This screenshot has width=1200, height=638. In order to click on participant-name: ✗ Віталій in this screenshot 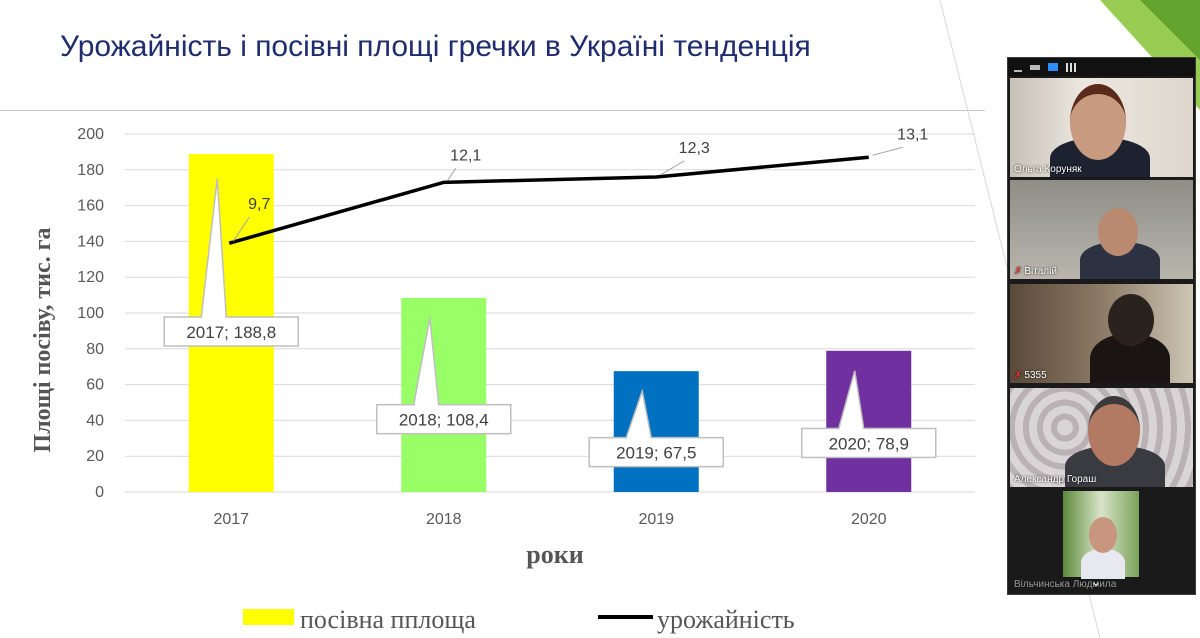, I will do `click(1035, 271)`.